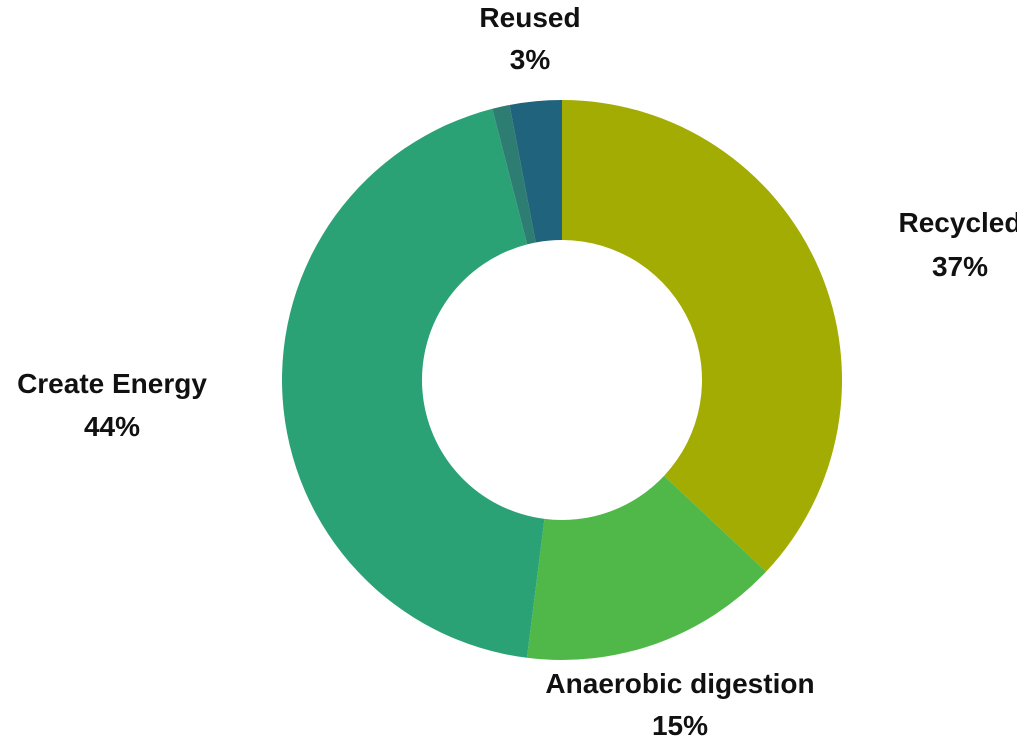 The height and width of the screenshot is (742, 1017). What do you see at coordinates (112, 383) in the screenshot?
I see `slice-label-name: Create Energy` at bounding box center [112, 383].